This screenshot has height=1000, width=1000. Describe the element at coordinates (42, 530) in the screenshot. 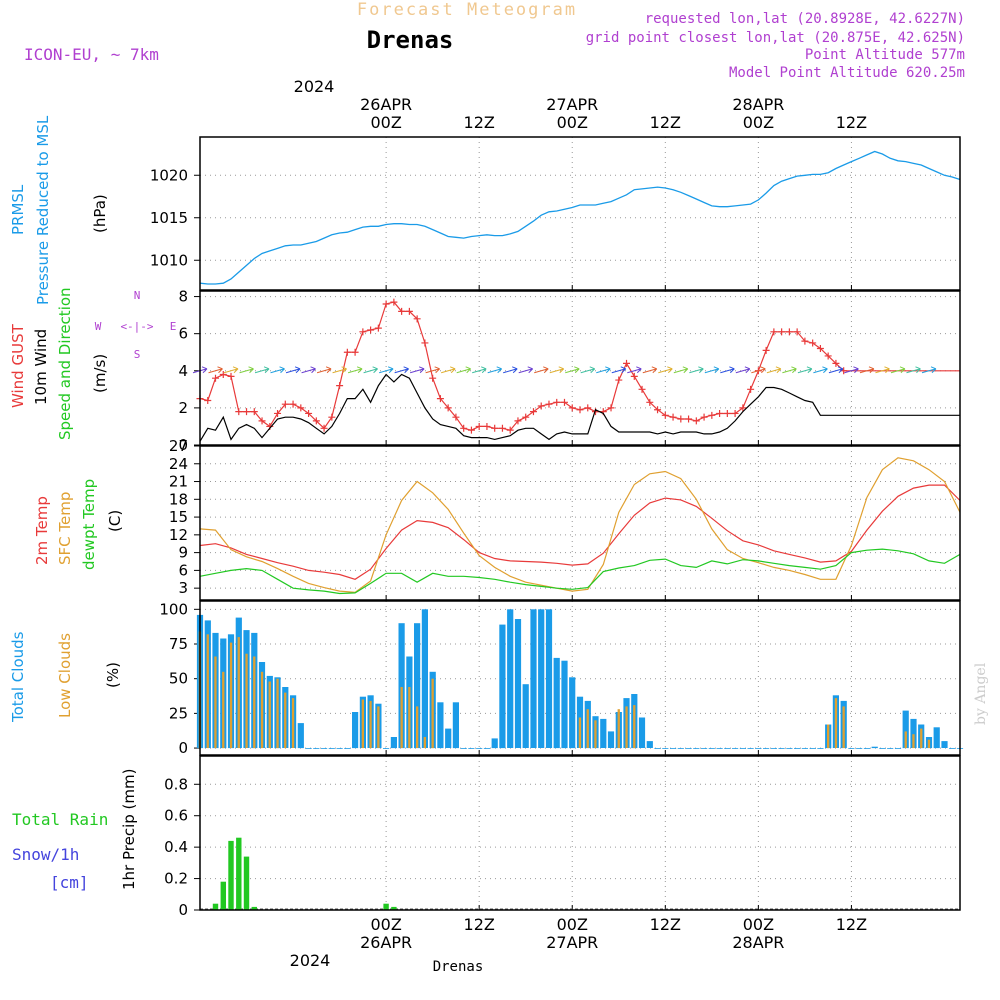

I see `t2m-label: 2m Temp` at that location.